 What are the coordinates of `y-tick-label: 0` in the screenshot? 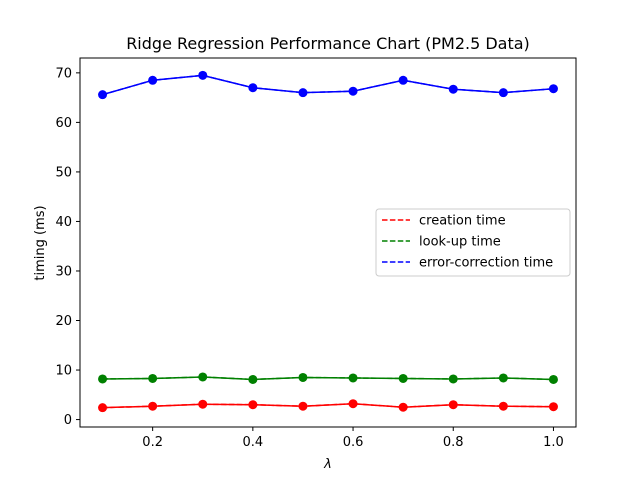 It's located at (68, 420).